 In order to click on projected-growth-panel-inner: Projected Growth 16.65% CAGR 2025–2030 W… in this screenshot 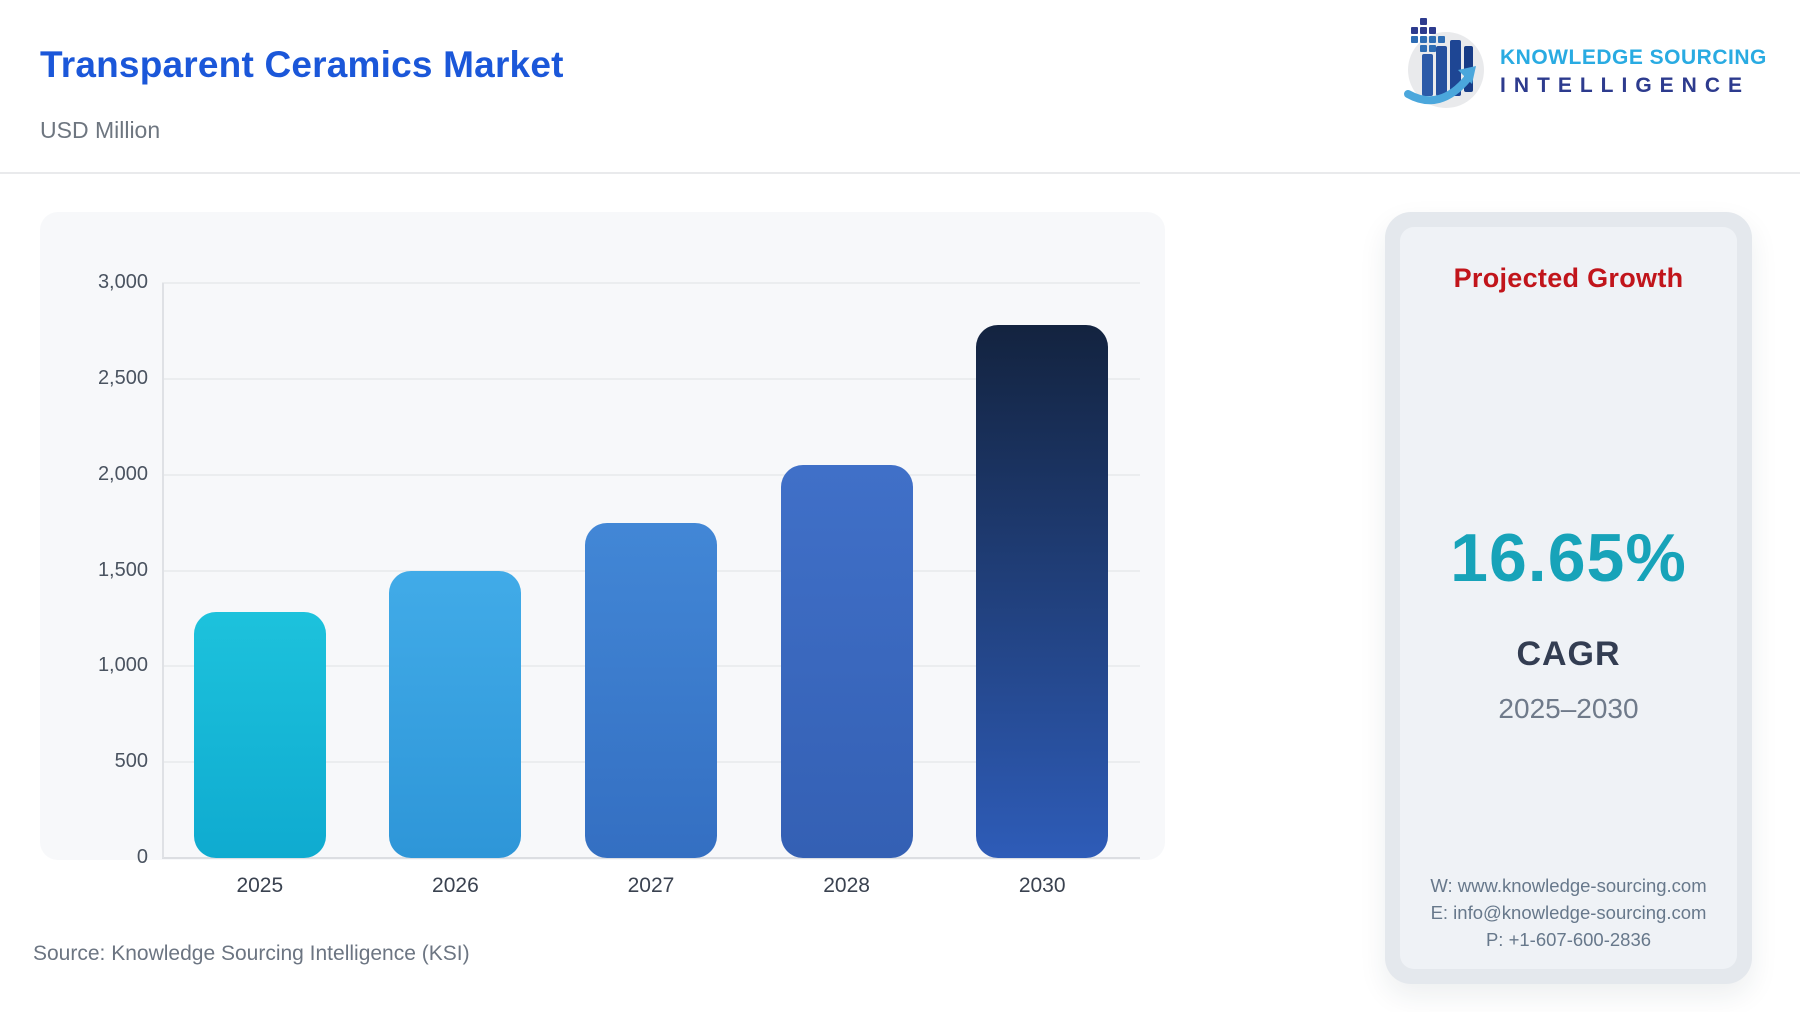, I will do `click(1568, 598)`.